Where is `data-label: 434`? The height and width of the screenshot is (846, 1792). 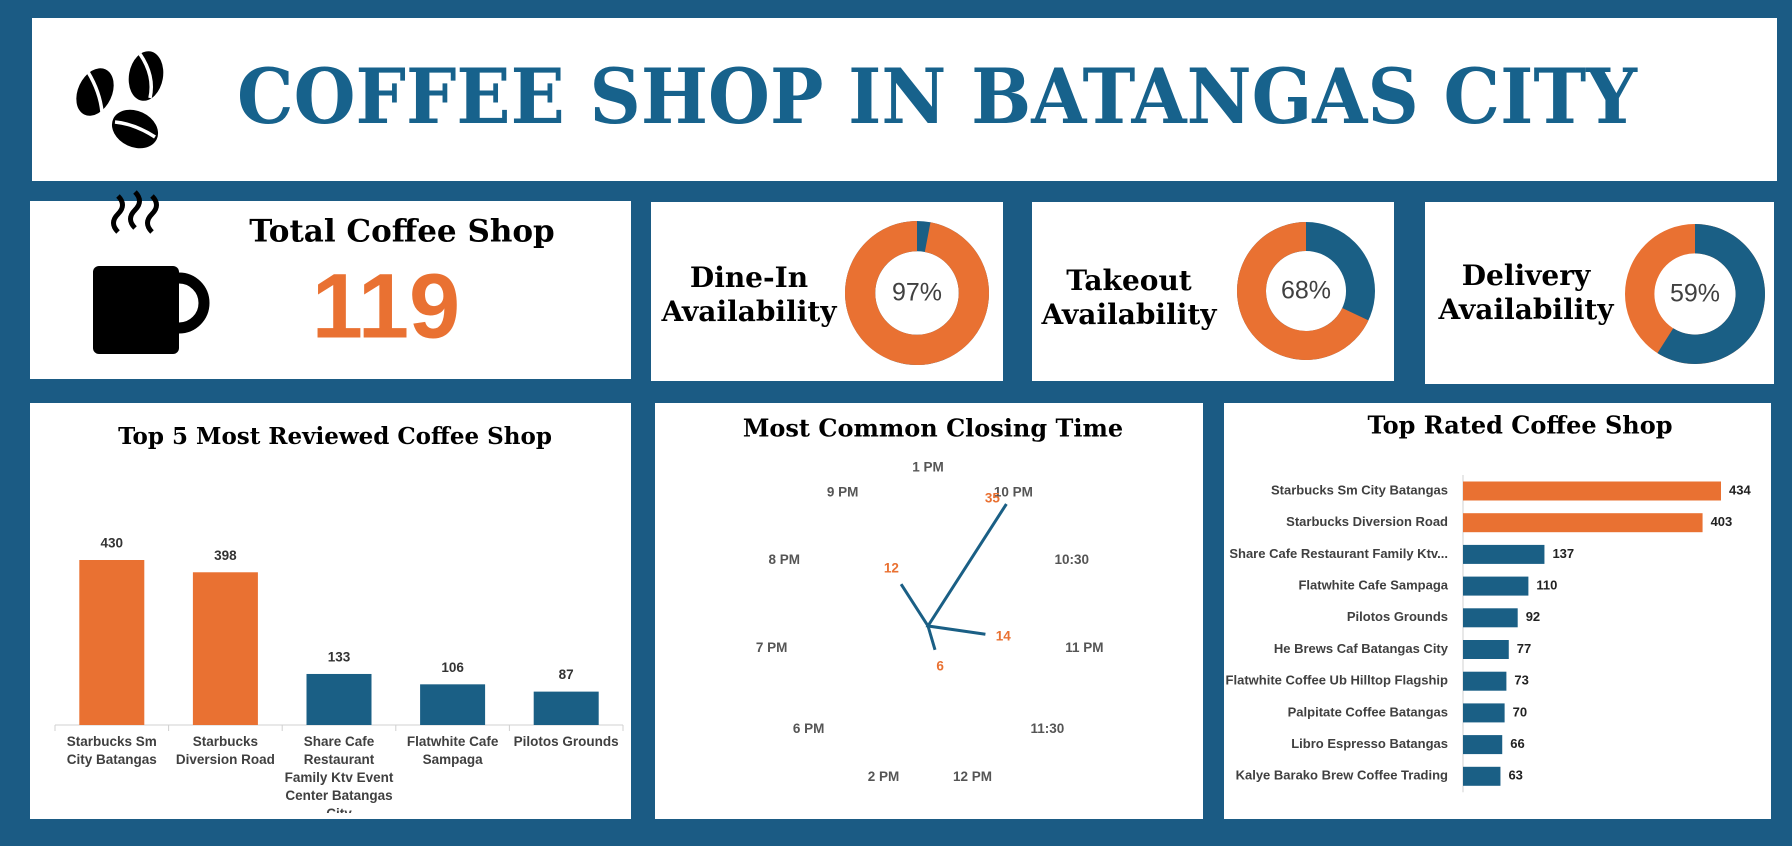 data-label: 434 is located at coordinates (1740, 489).